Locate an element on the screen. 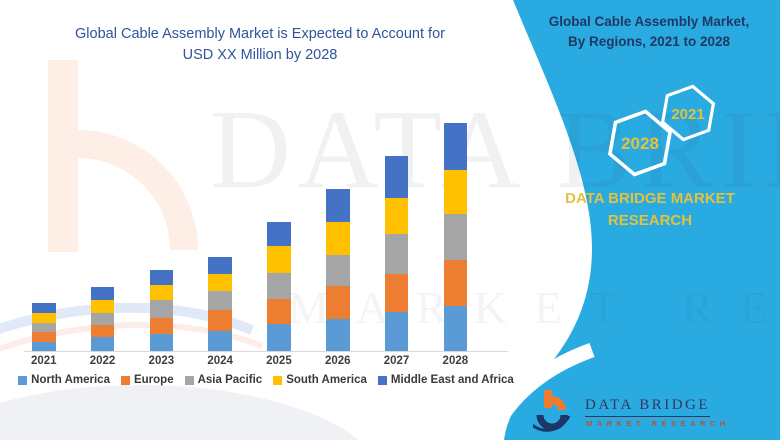 The width and height of the screenshot is (780, 440). legend-item: South America is located at coordinates (320, 380).